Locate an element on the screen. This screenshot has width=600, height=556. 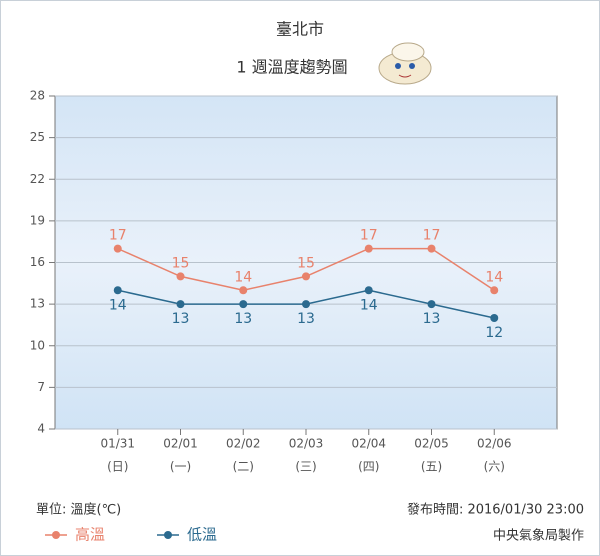
credit: 中央氣象局製作 is located at coordinates (538, 536).